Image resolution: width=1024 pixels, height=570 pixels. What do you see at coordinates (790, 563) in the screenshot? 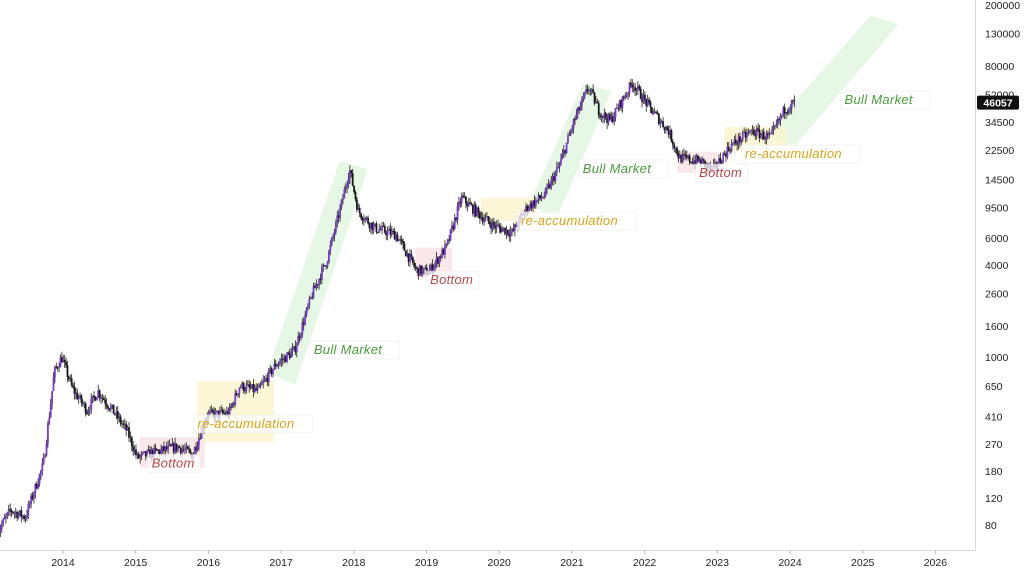
I see `time-tick-label: 2024` at bounding box center [790, 563].